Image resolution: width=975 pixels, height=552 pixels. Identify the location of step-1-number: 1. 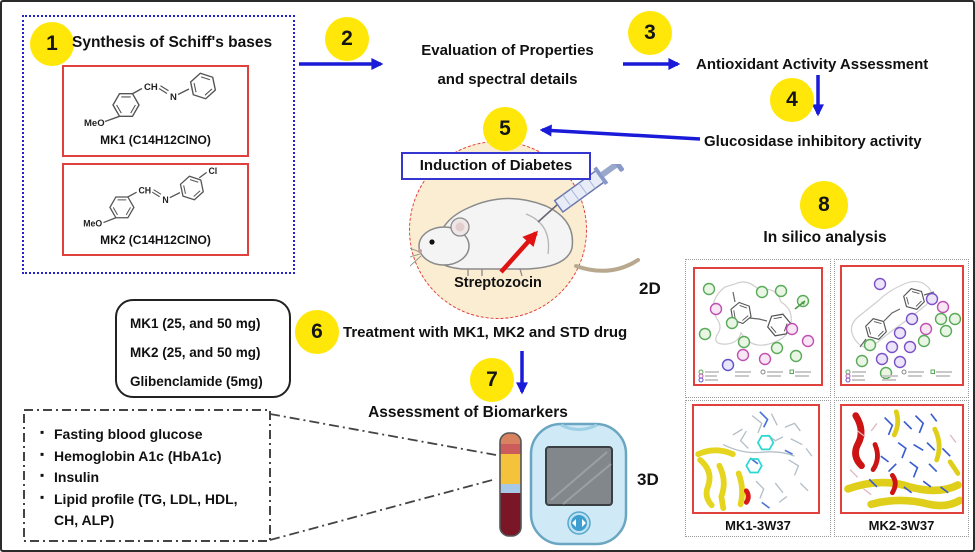
(52, 43).